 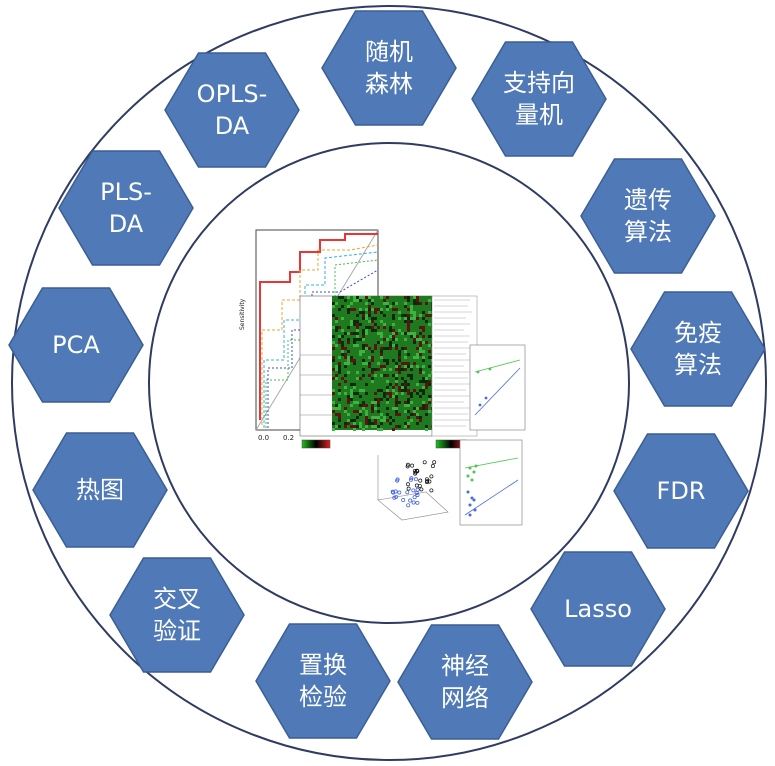 What do you see at coordinates (539, 83) in the screenshot?
I see `hex-label-svm-0: 支持向` at bounding box center [539, 83].